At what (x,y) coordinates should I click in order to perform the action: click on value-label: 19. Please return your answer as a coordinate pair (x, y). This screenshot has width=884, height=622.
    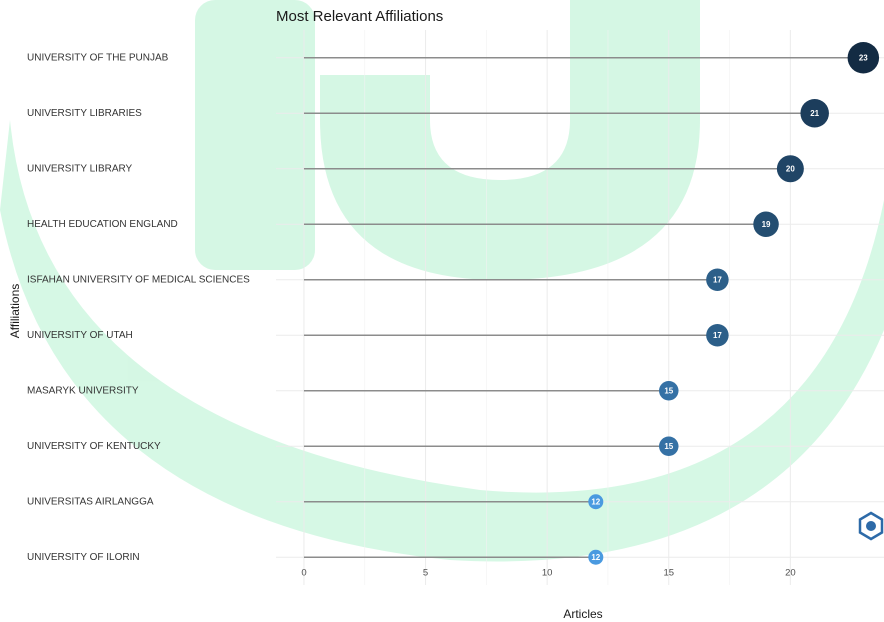
    Looking at the image, I should click on (766, 224).